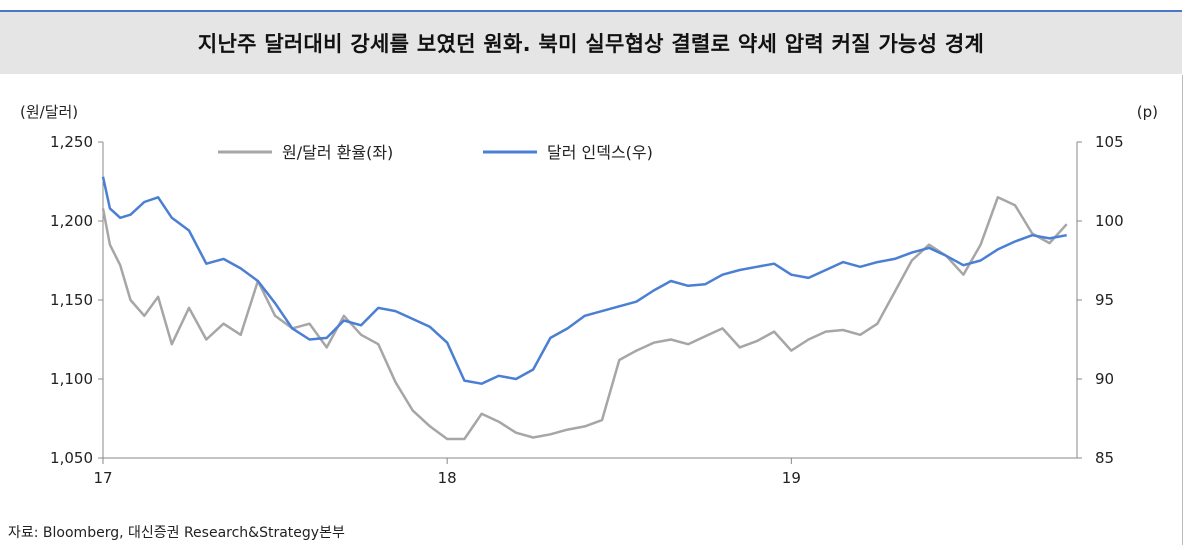  Describe the element at coordinates (591, 11) in the screenshot. I see `top-rule` at that location.